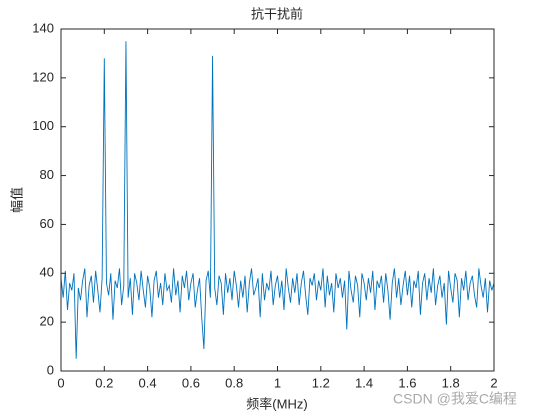 The width and height of the screenshot is (546, 418). Describe the element at coordinates (16, 200) in the screenshot. I see `y-axis-label: 幅值` at that location.